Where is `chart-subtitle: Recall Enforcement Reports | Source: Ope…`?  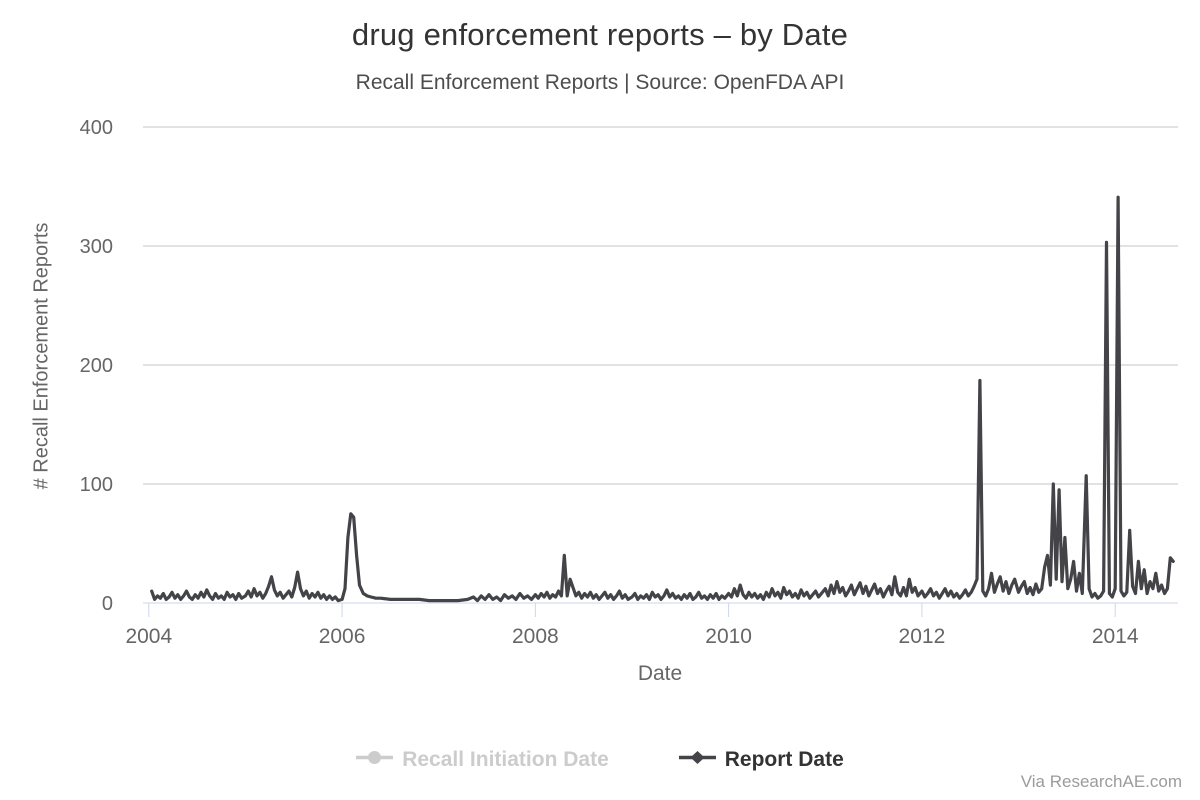
chart-subtitle: Recall Enforcement Reports | Source: Ope… is located at coordinates (600, 82).